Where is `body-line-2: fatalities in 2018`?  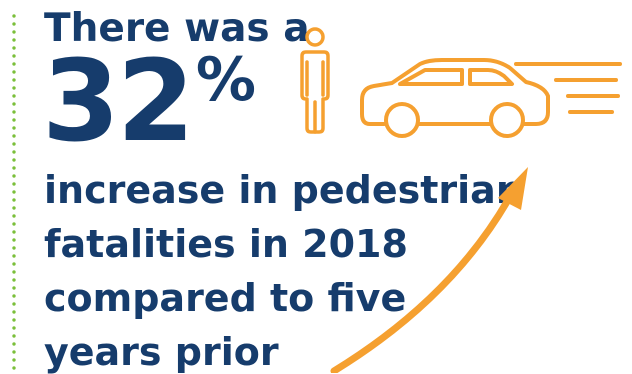
body-line-2: fatalities in 2018 is located at coordinates (226, 244).